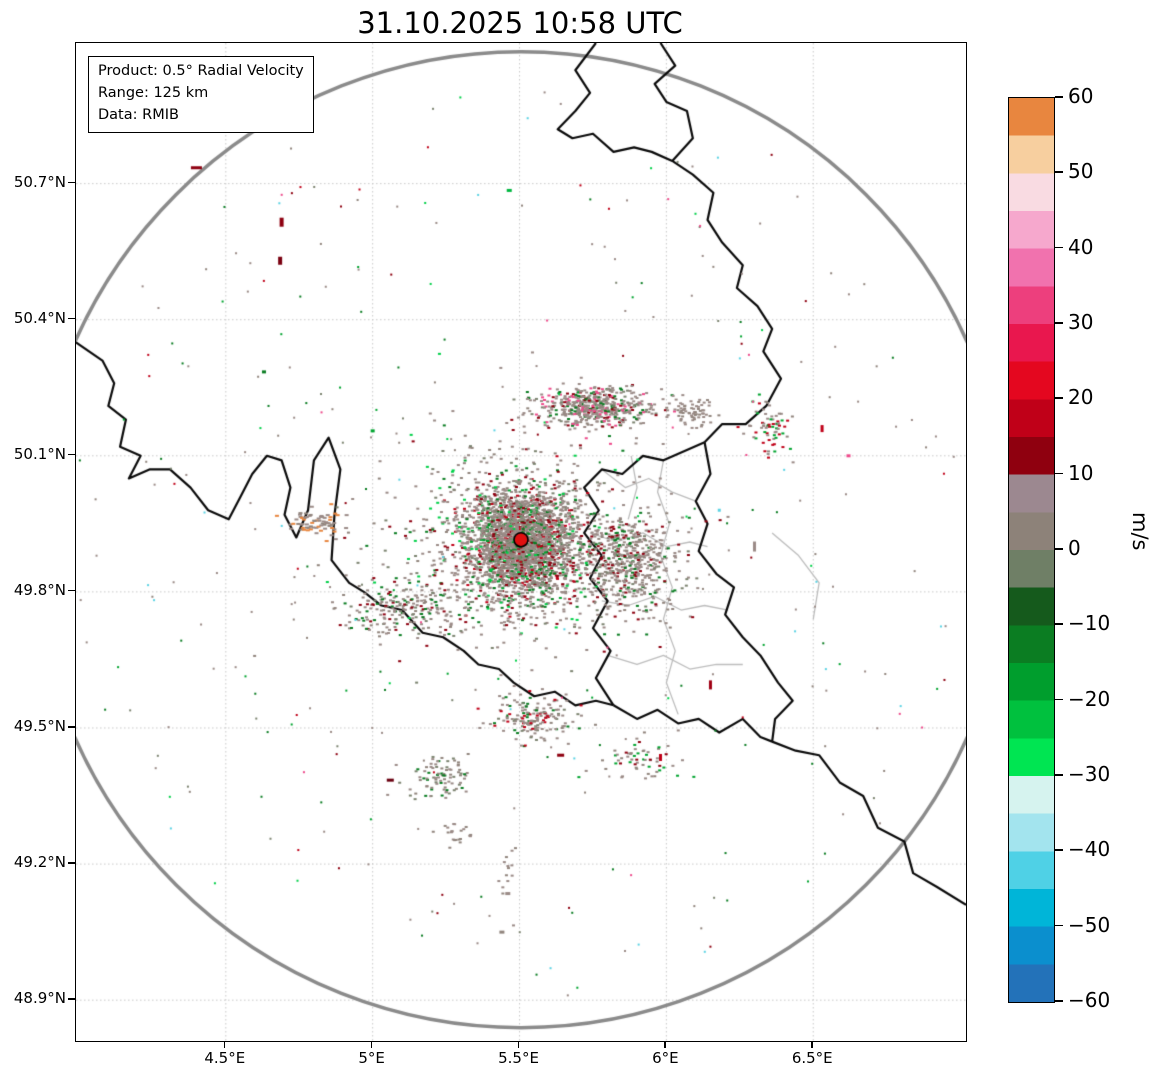 Image resolution: width=1171 pixels, height=1081 pixels. Describe the element at coordinates (39, 181) in the screenshot. I see `y-tick-label: 50.7°N` at that location.